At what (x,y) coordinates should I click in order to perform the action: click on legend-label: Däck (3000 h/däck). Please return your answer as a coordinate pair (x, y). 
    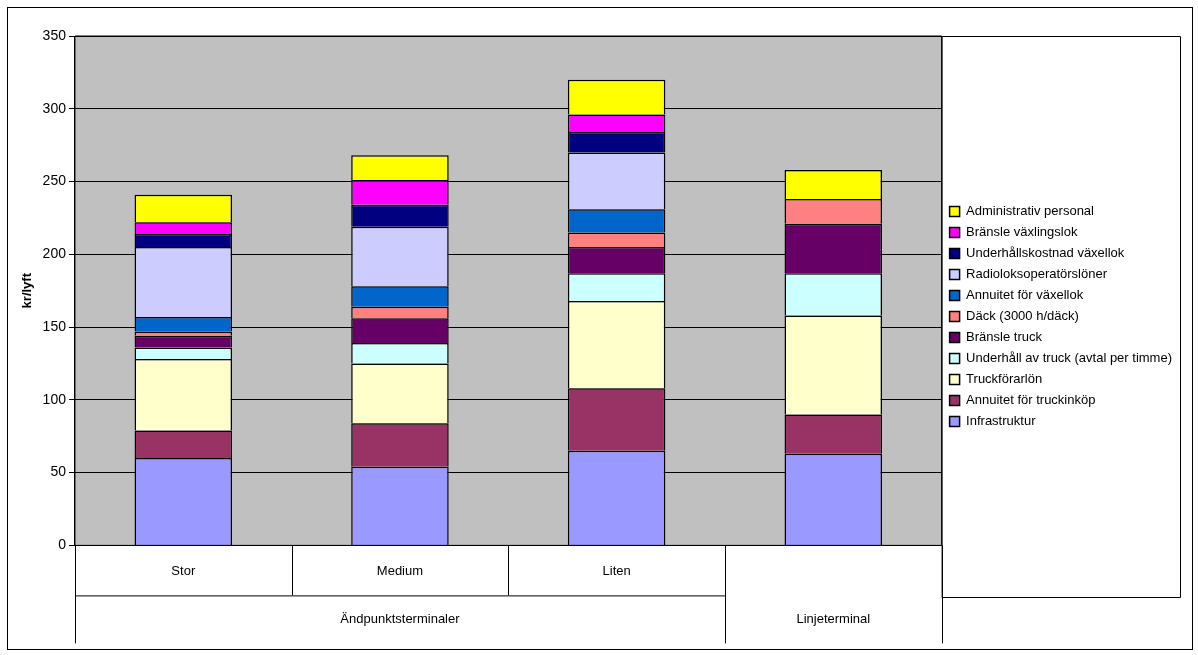
    Looking at the image, I should click on (1022, 316).